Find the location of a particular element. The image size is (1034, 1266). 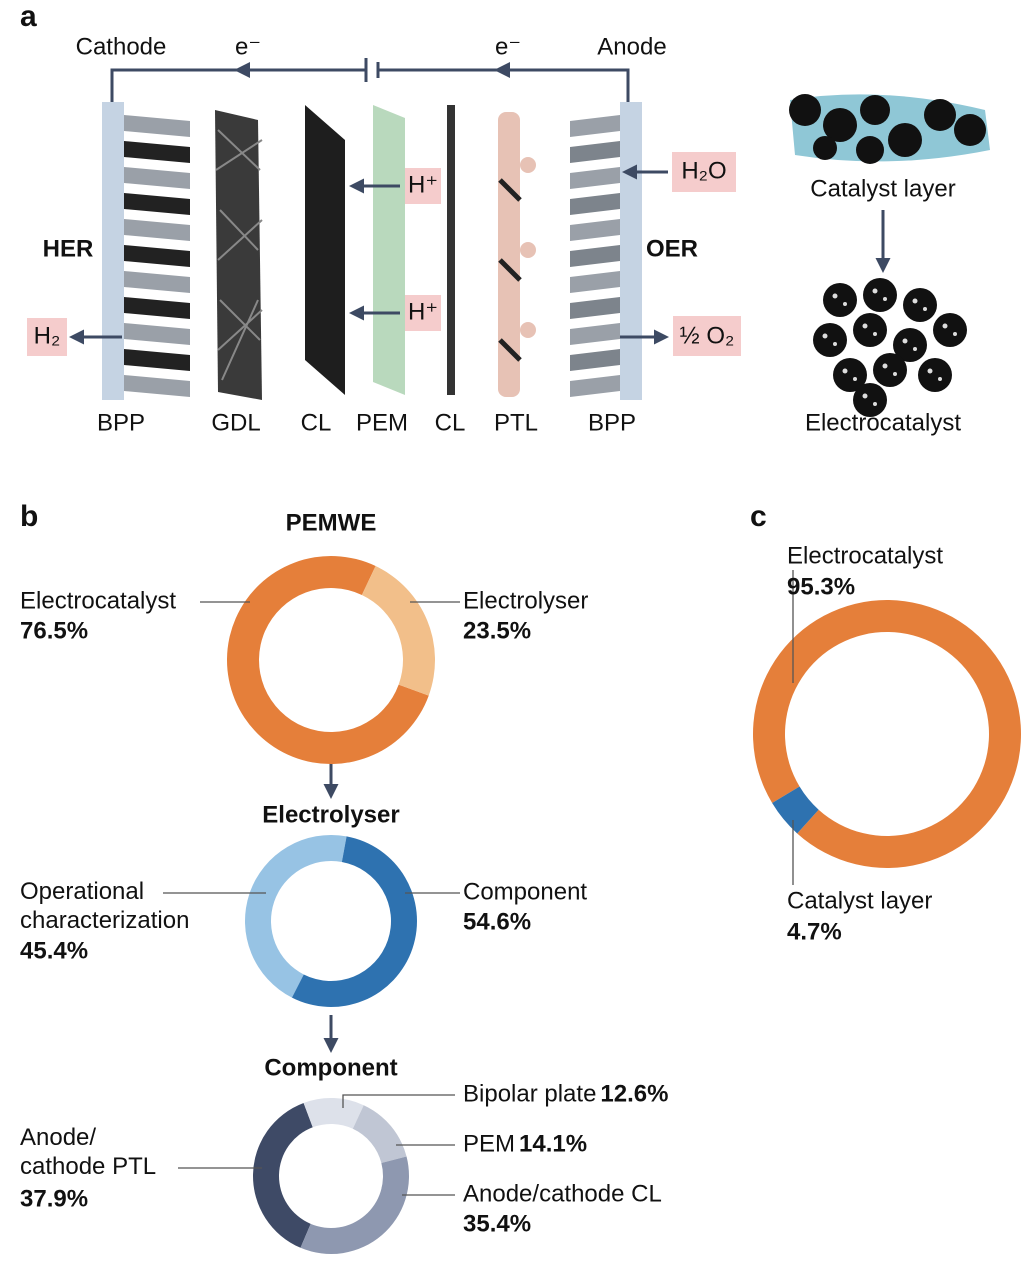

category-label: Catalyst layer is located at coordinates (859, 900).